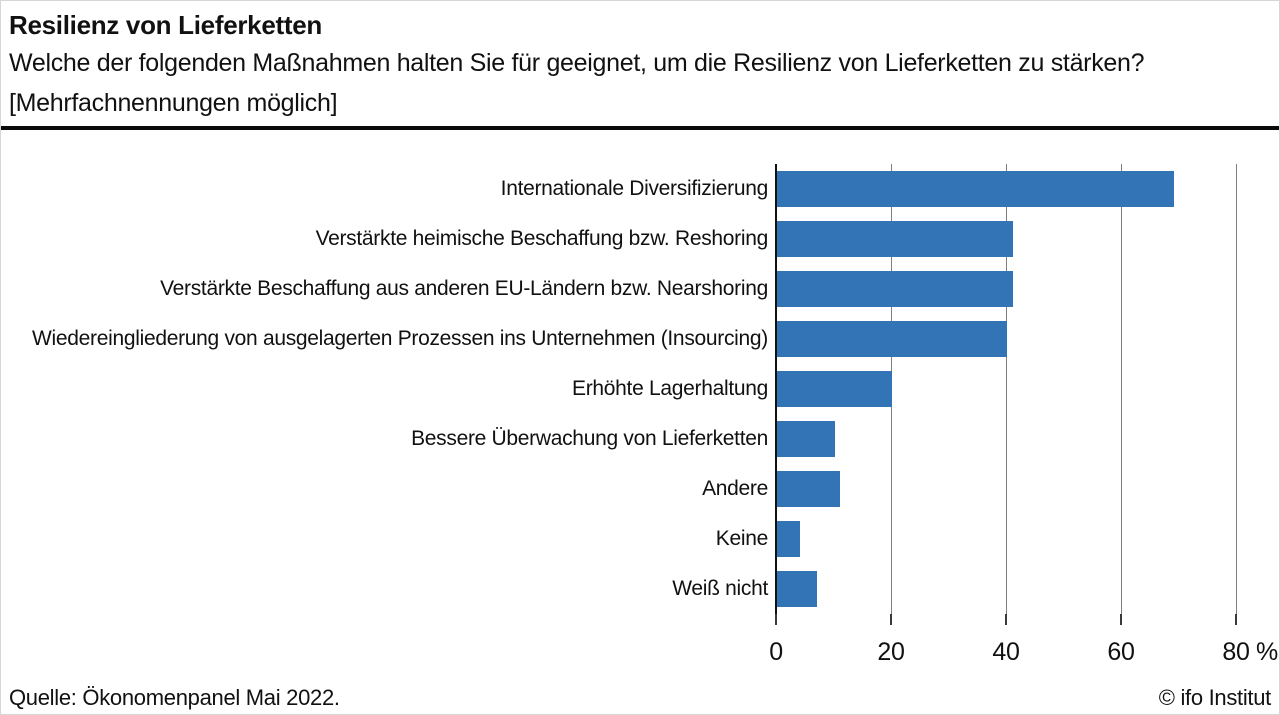 The height and width of the screenshot is (715, 1280). I want to click on tick-label-20: 20, so click(891, 652).